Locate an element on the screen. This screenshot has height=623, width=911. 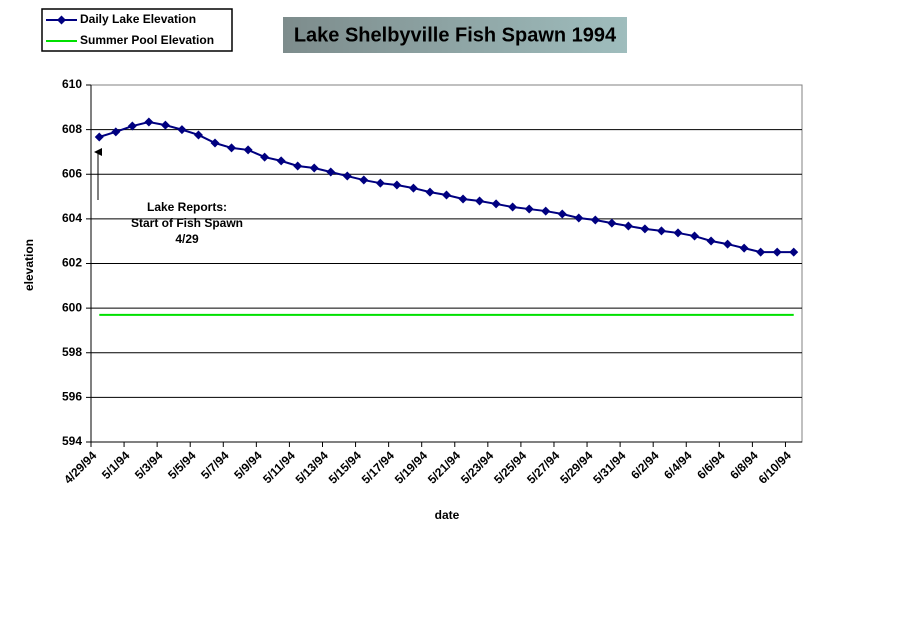
y-axis-label: elevation is located at coordinates (29, 265).